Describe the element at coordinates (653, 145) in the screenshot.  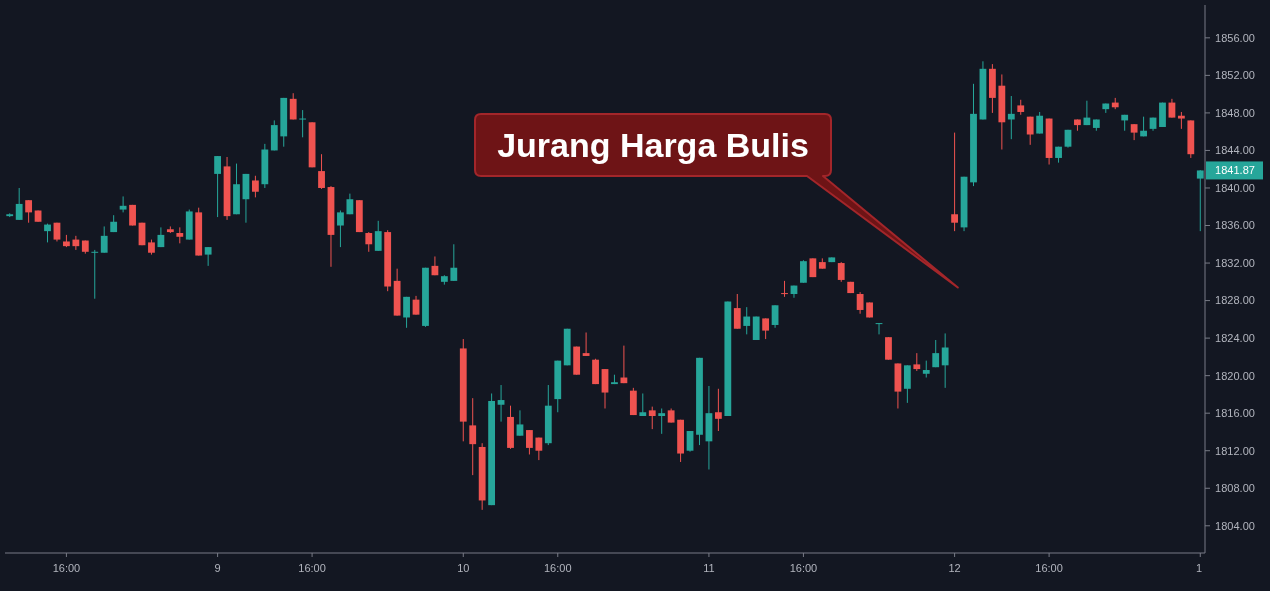
I see `annotation: Jurang Harga Bulis` at that location.